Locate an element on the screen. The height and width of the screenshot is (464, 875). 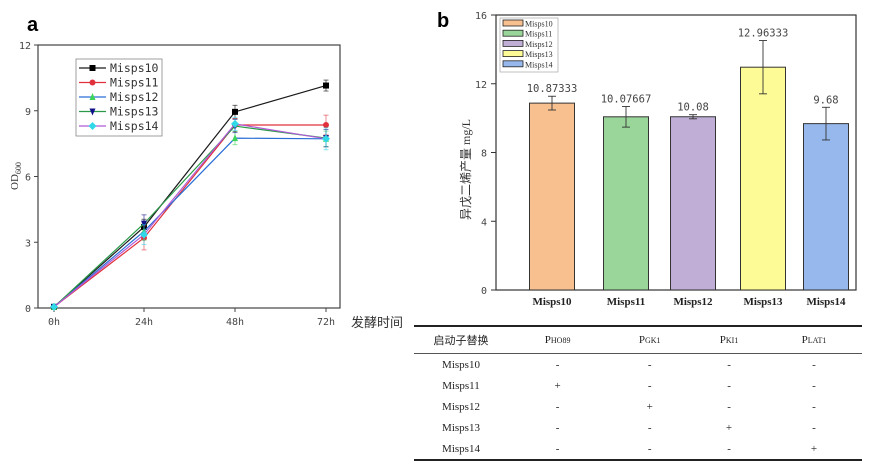
x-tick-label: Misps12 is located at coordinates (693, 302).